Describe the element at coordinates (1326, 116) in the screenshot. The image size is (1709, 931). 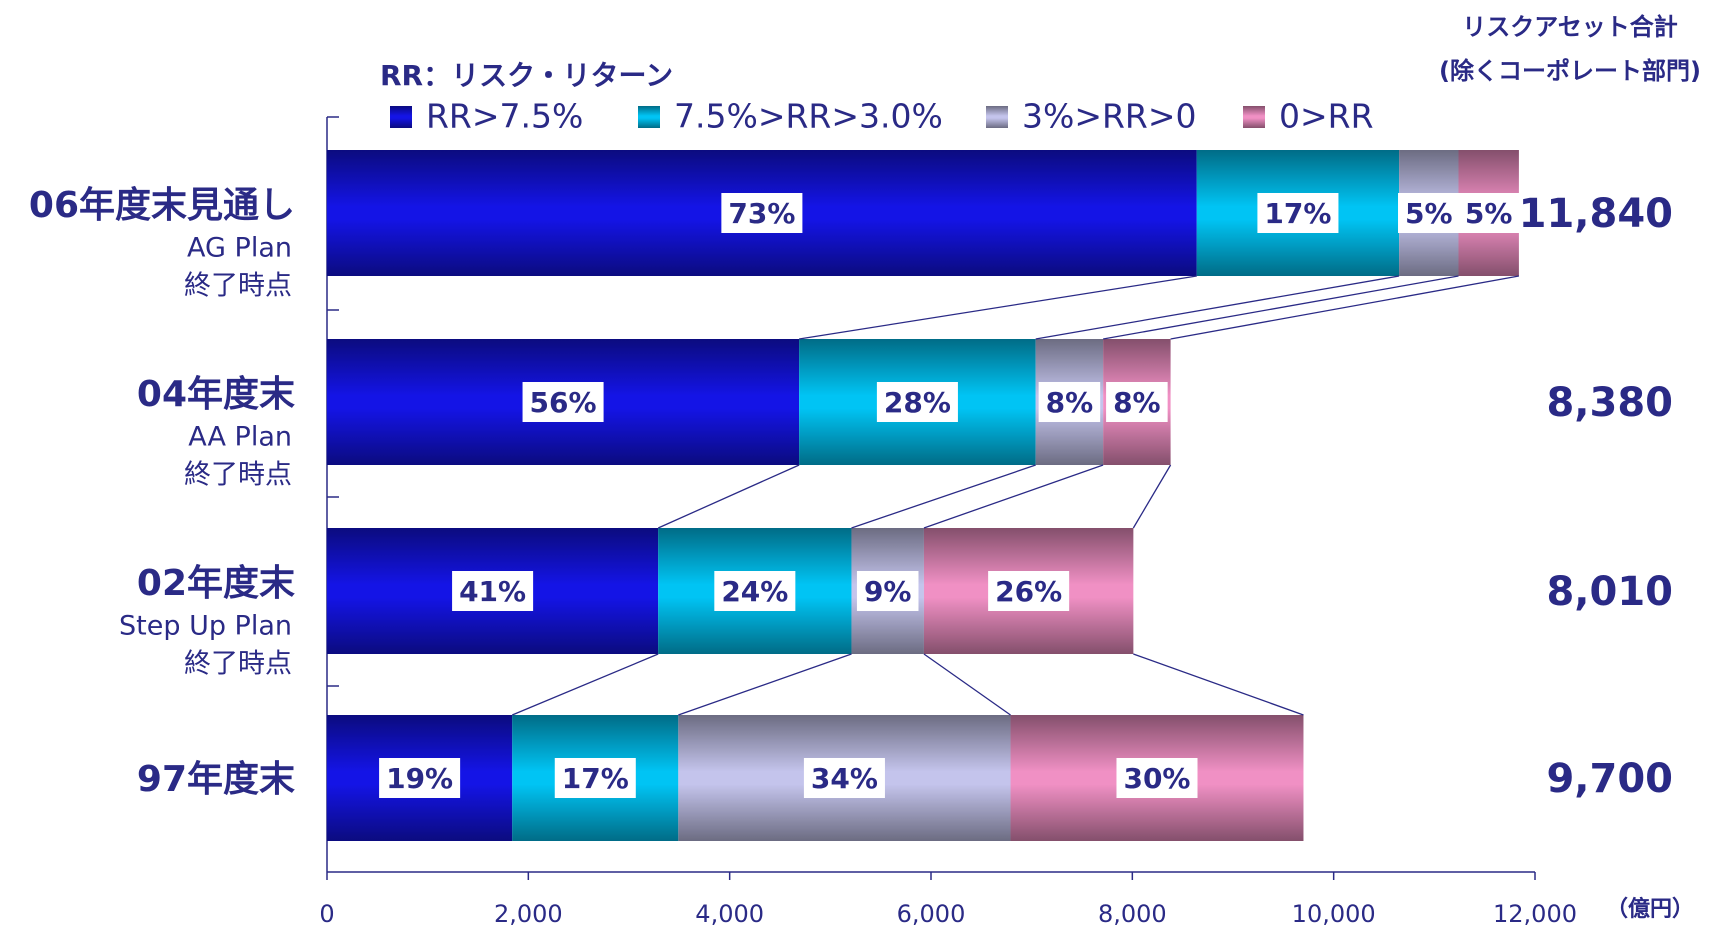
I see `legend-label: 0>RR` at that location.